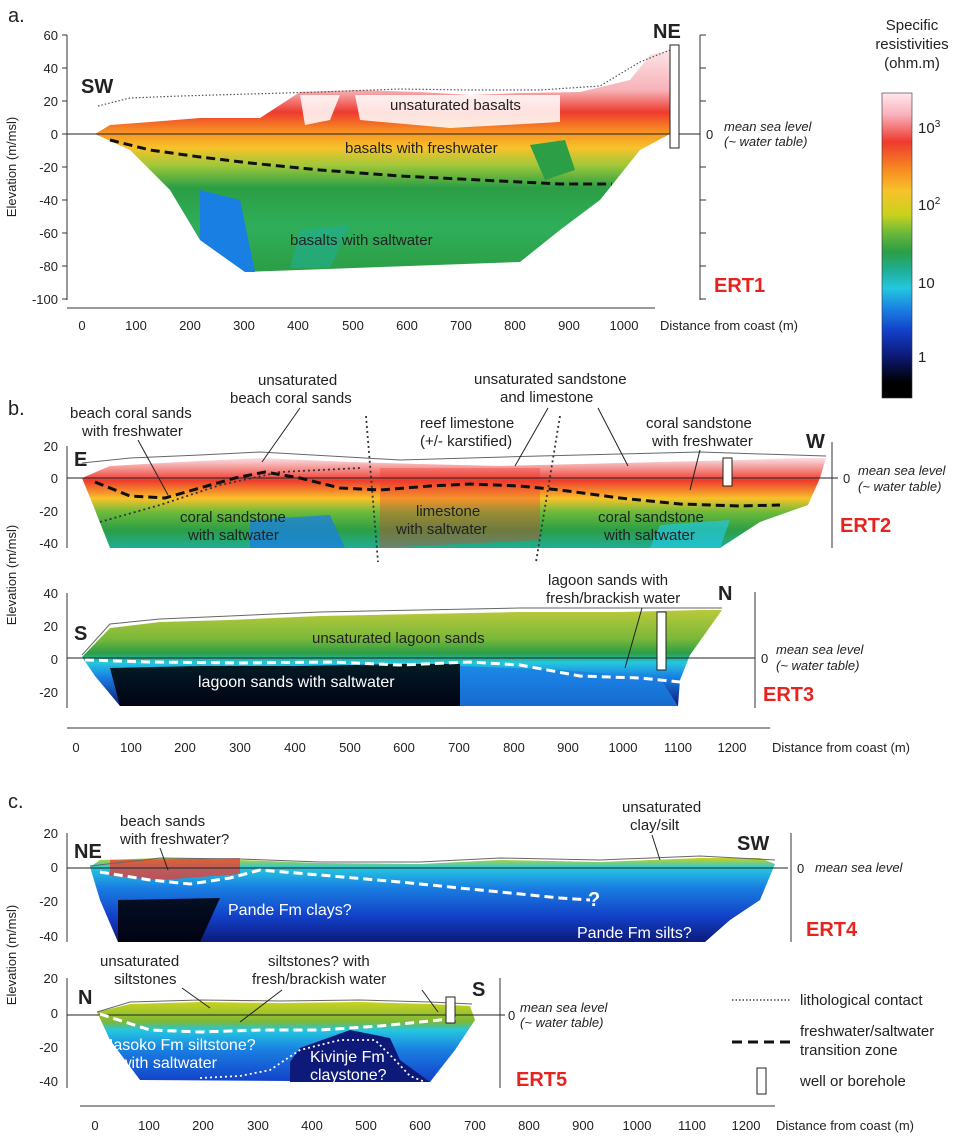 This screenshot has width=972, height=1140. I want to click on panel-a-ytick: -100, so click(45, 299).